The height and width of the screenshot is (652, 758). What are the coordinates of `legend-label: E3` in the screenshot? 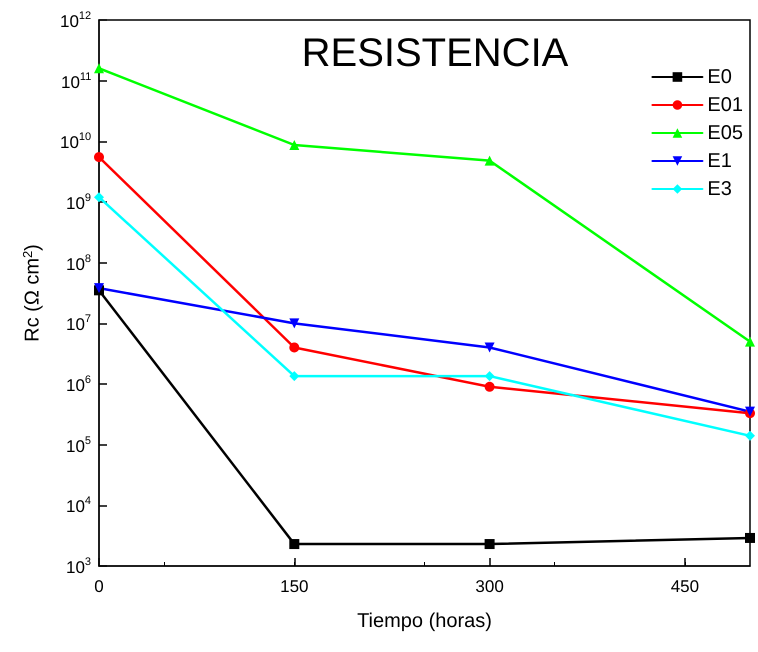 It's located at (719, 189).